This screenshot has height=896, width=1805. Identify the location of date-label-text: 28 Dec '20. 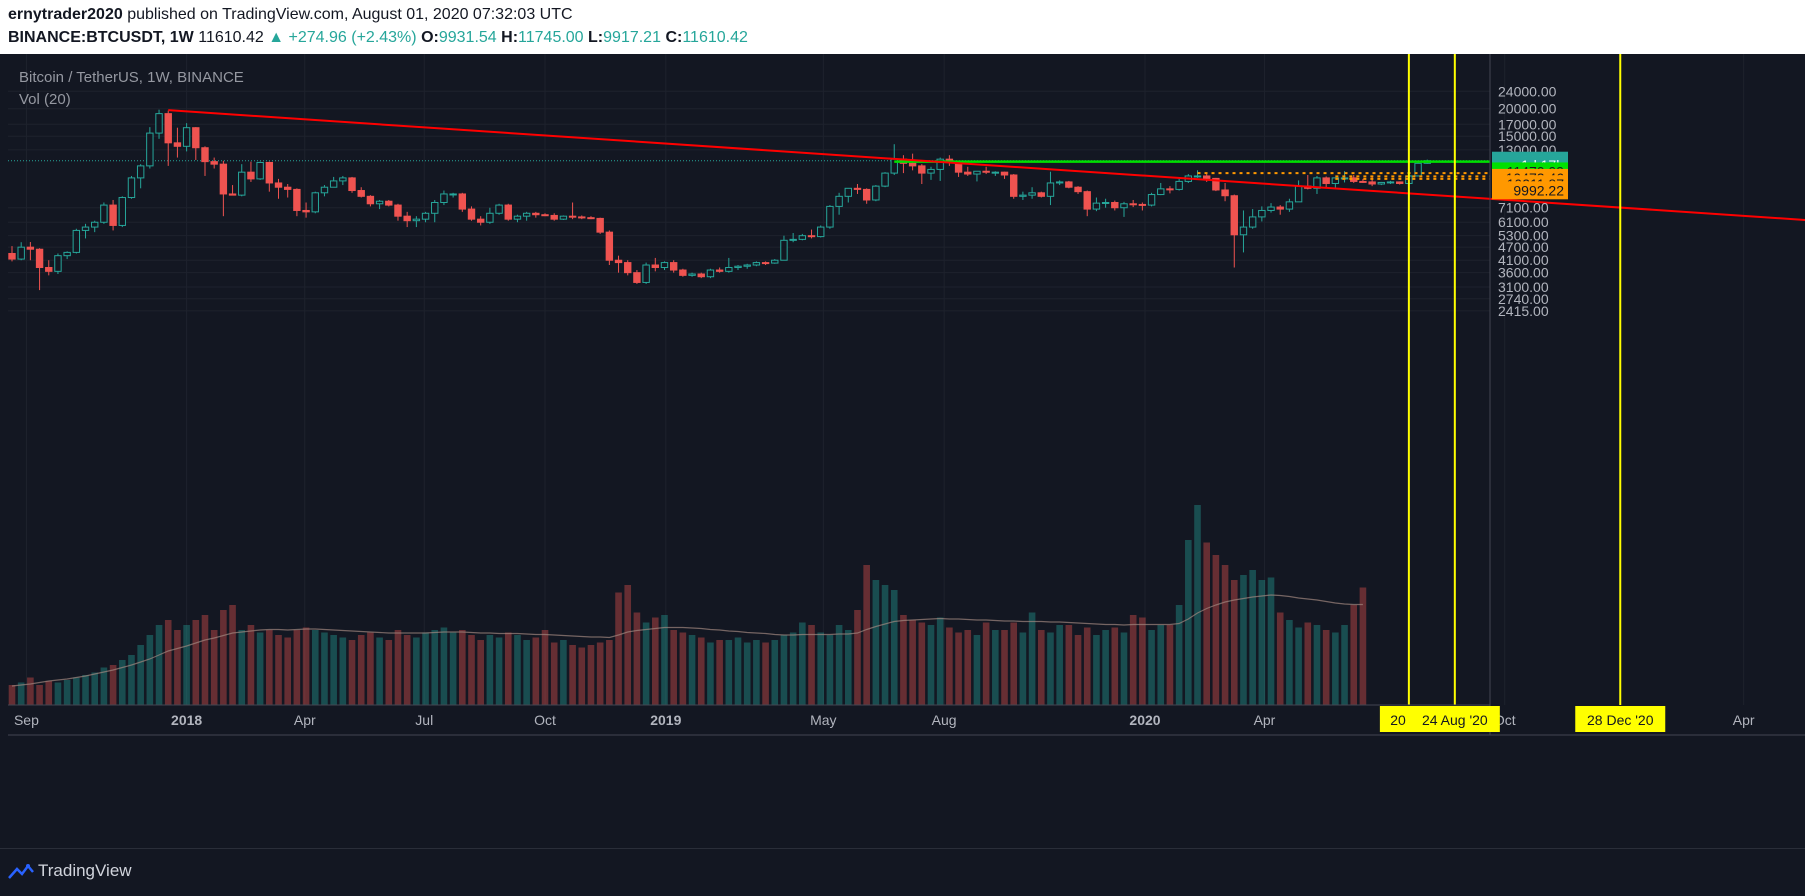
(1620, 720).